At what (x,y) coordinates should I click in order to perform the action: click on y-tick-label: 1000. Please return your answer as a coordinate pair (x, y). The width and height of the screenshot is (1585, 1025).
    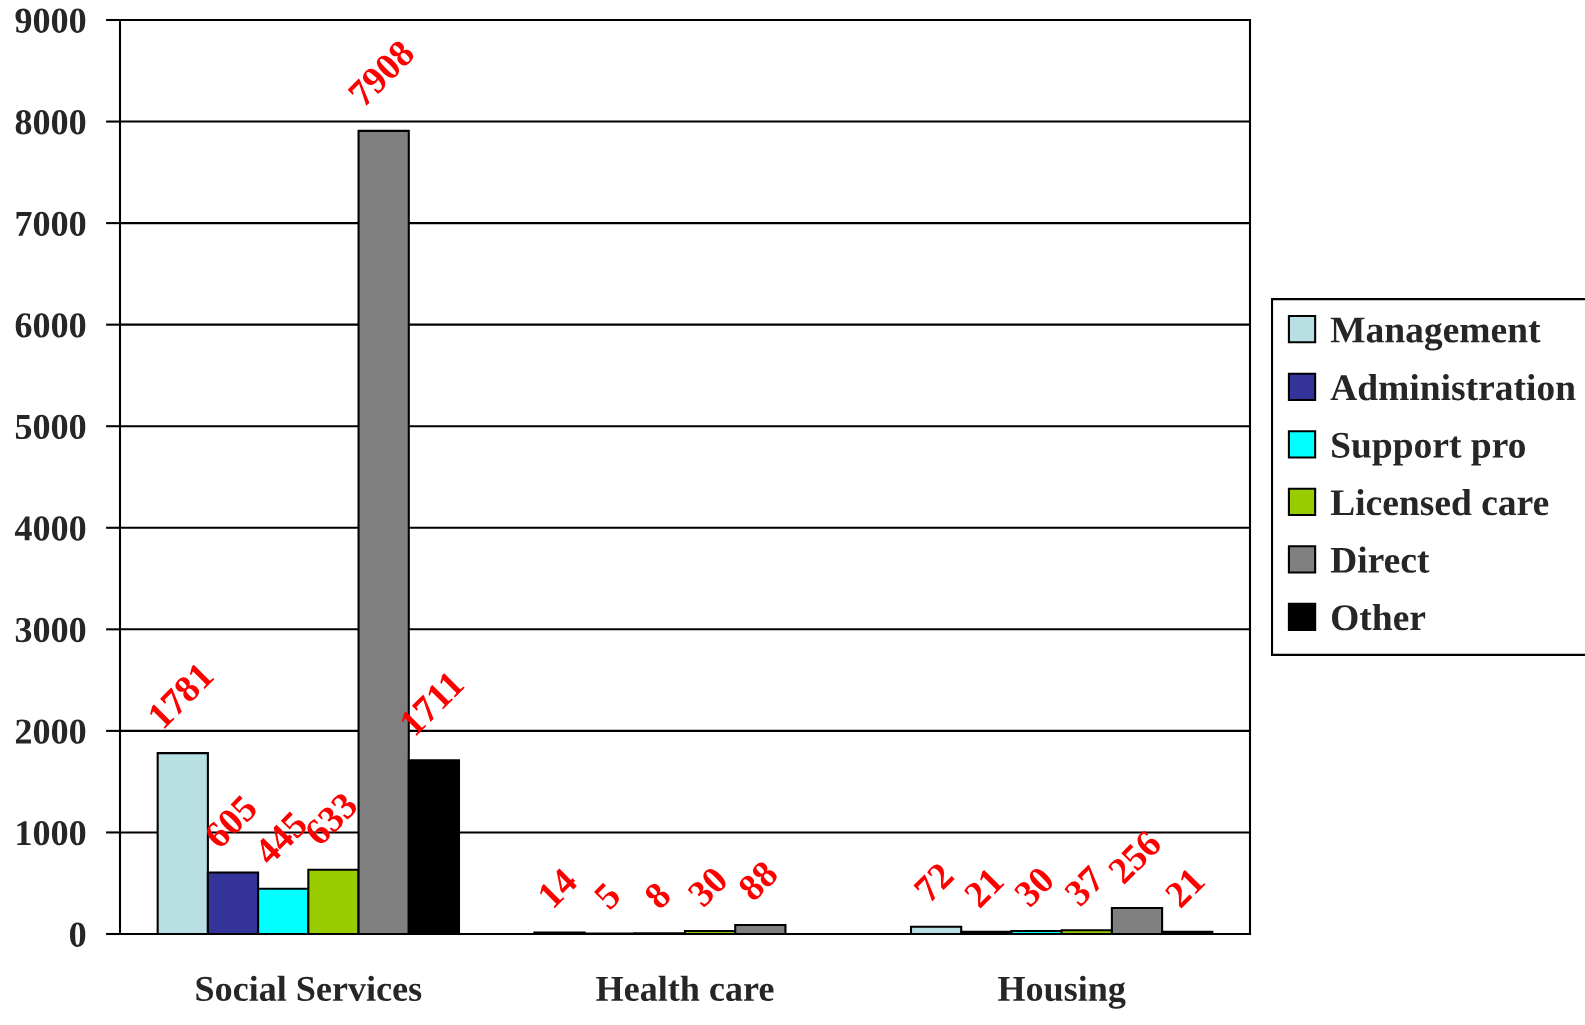
    Looking at the image, I should click on (51, 833).